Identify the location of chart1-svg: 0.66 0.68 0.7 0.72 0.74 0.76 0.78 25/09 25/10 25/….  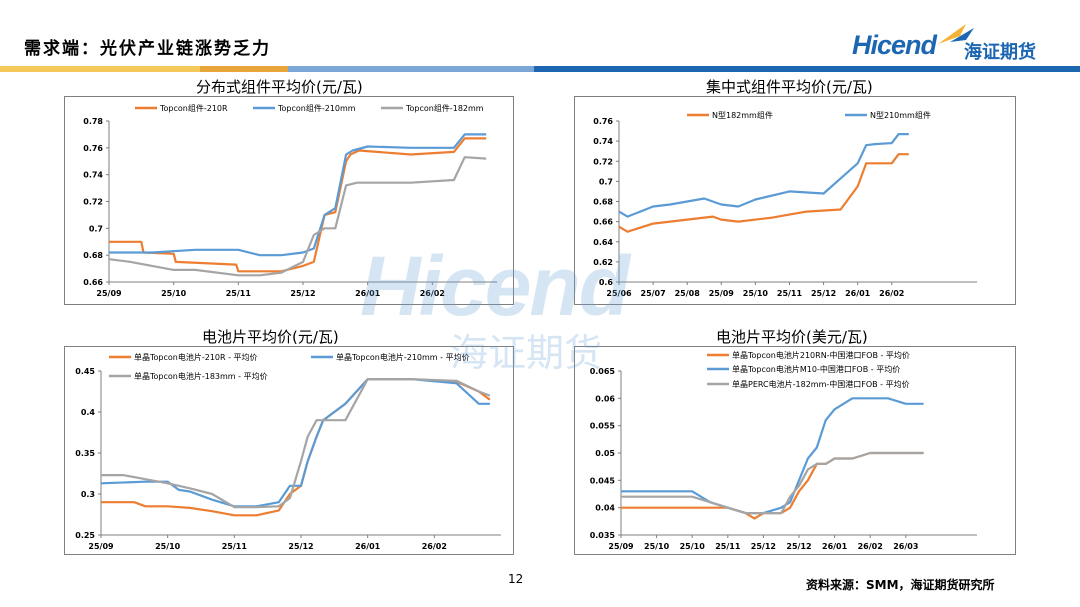
(290, 200).